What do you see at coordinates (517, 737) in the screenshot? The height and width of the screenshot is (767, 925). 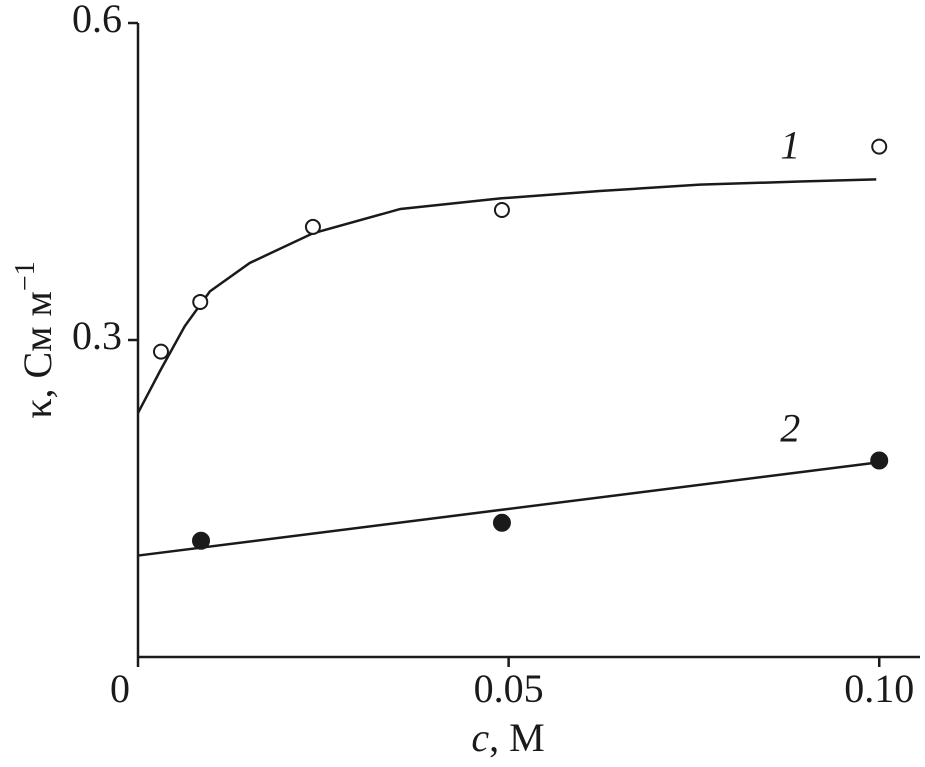 I see `x-label-unit: , M` at bounding box center [517, 737].